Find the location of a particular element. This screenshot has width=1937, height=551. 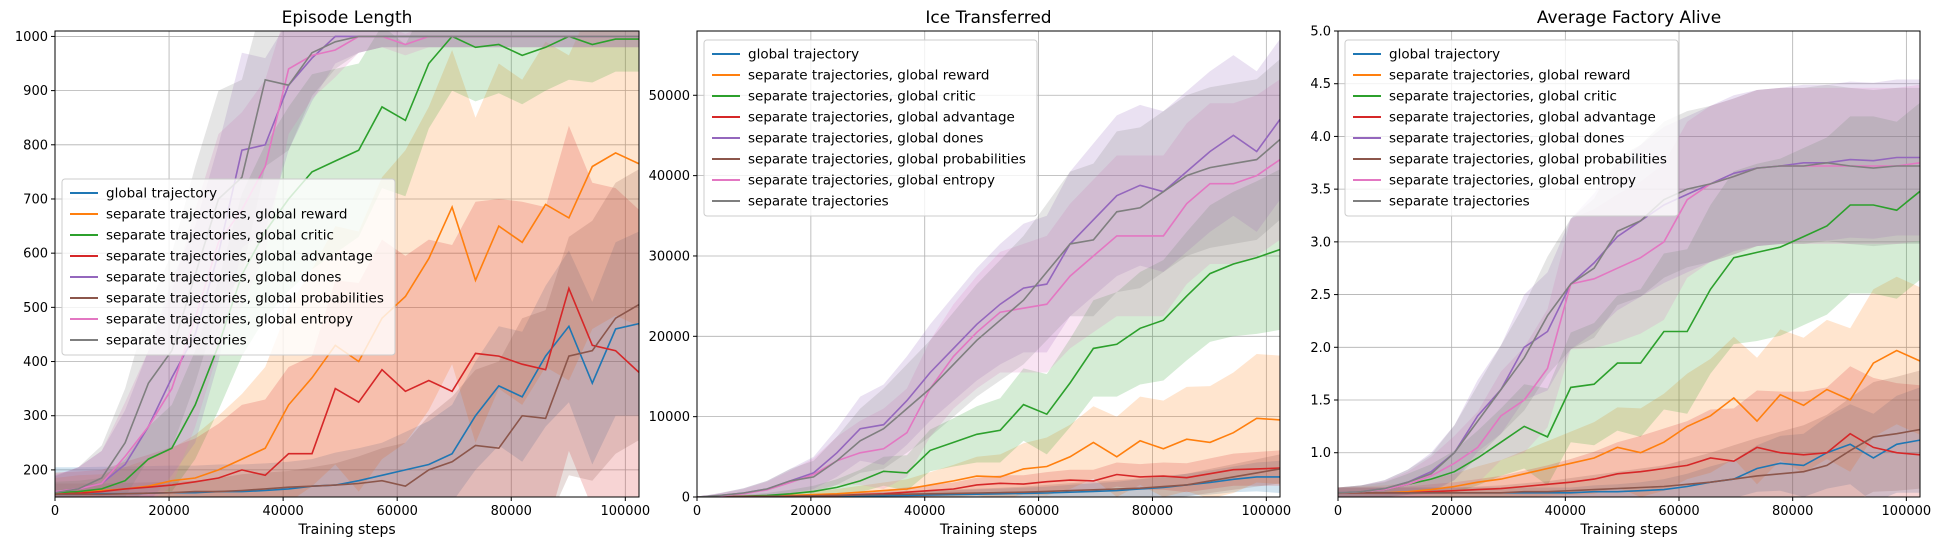

legend-entry: separate trajectories, global critic is located at coordinates (1503, 97).